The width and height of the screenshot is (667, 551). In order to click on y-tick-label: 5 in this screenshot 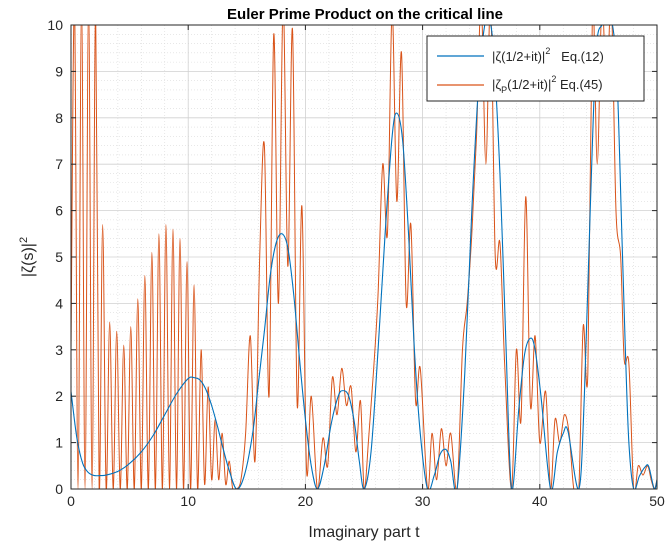, I will do `click(59, 257)`.